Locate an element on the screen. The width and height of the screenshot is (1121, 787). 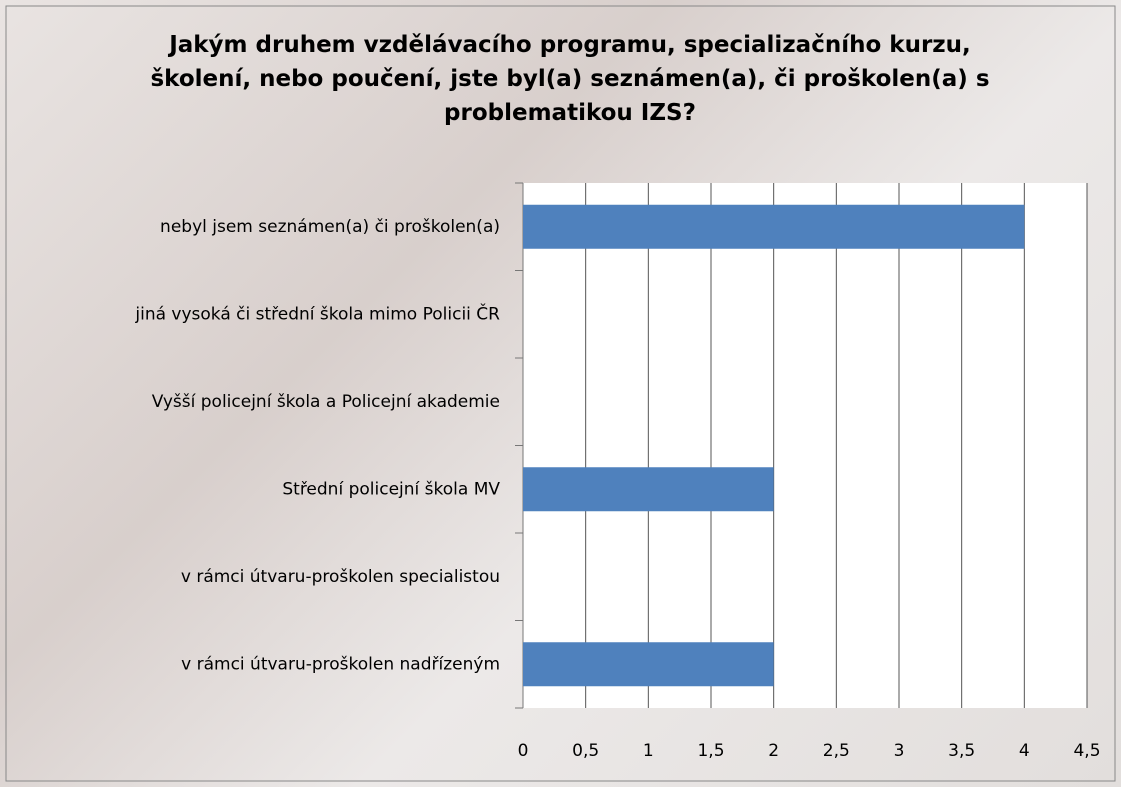
x-tick-label: 1,5 is located at coordinates (710, 751).